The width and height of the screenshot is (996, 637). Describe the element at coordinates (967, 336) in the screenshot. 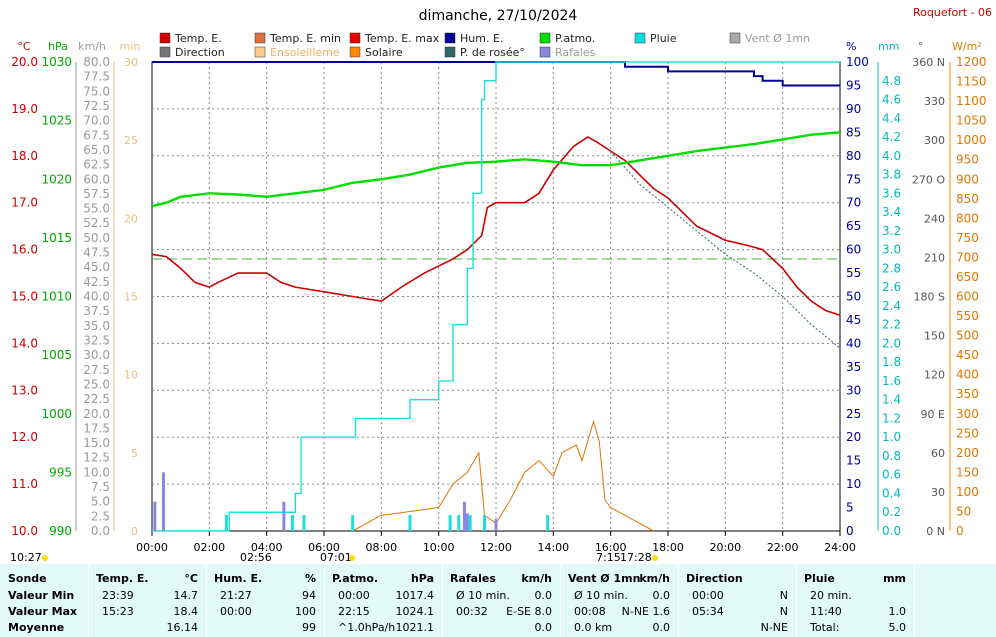

I see `y-tick-label: 500` at that location.